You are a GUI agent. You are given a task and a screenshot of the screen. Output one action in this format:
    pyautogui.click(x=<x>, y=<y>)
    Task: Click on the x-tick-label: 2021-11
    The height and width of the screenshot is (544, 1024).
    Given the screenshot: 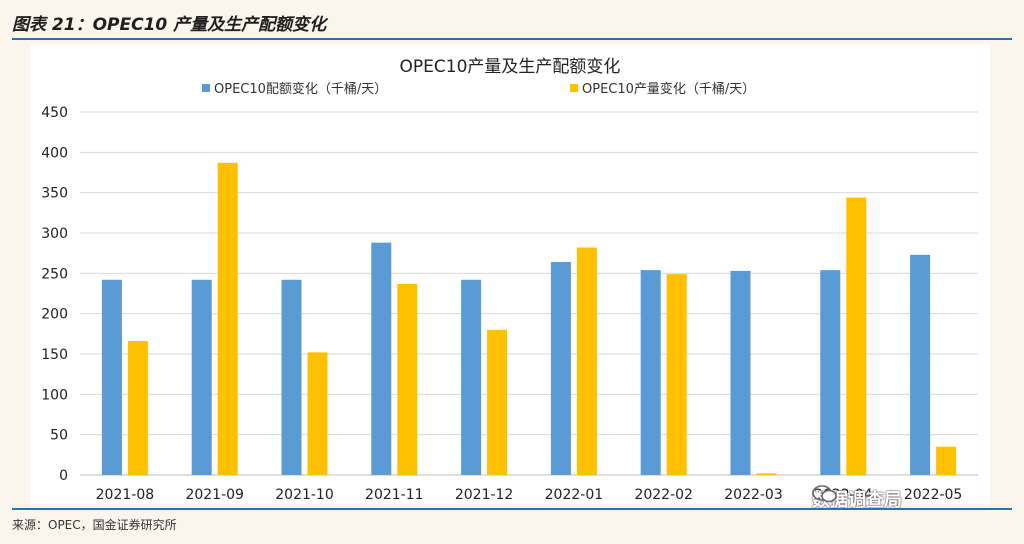 What is the action you would take?
    pyautogui.click(x=394, y=495)
    